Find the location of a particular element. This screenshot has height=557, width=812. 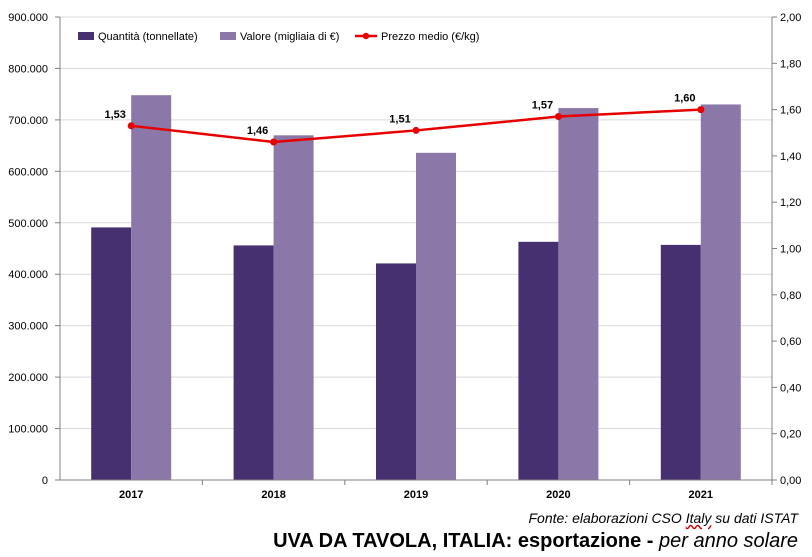

left-tick-label: 600.000 is located at coordinates (28, 172).